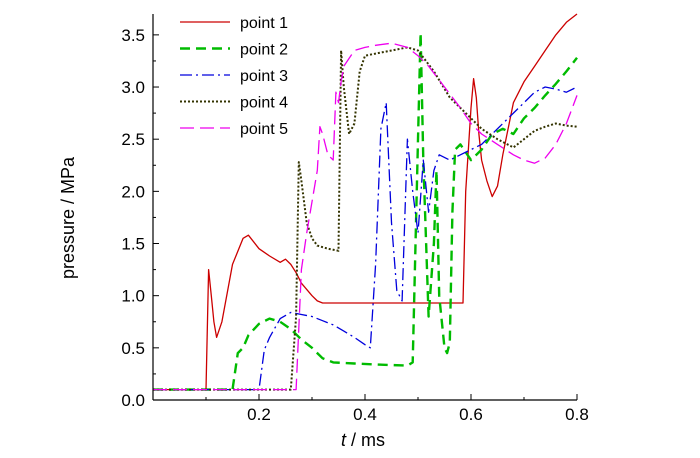 The width and height of the screenshot is (700, 458). Describe the element at coordinates (577, 414) in the screenshot. I see `x-tick-label: 0.8` at that location.